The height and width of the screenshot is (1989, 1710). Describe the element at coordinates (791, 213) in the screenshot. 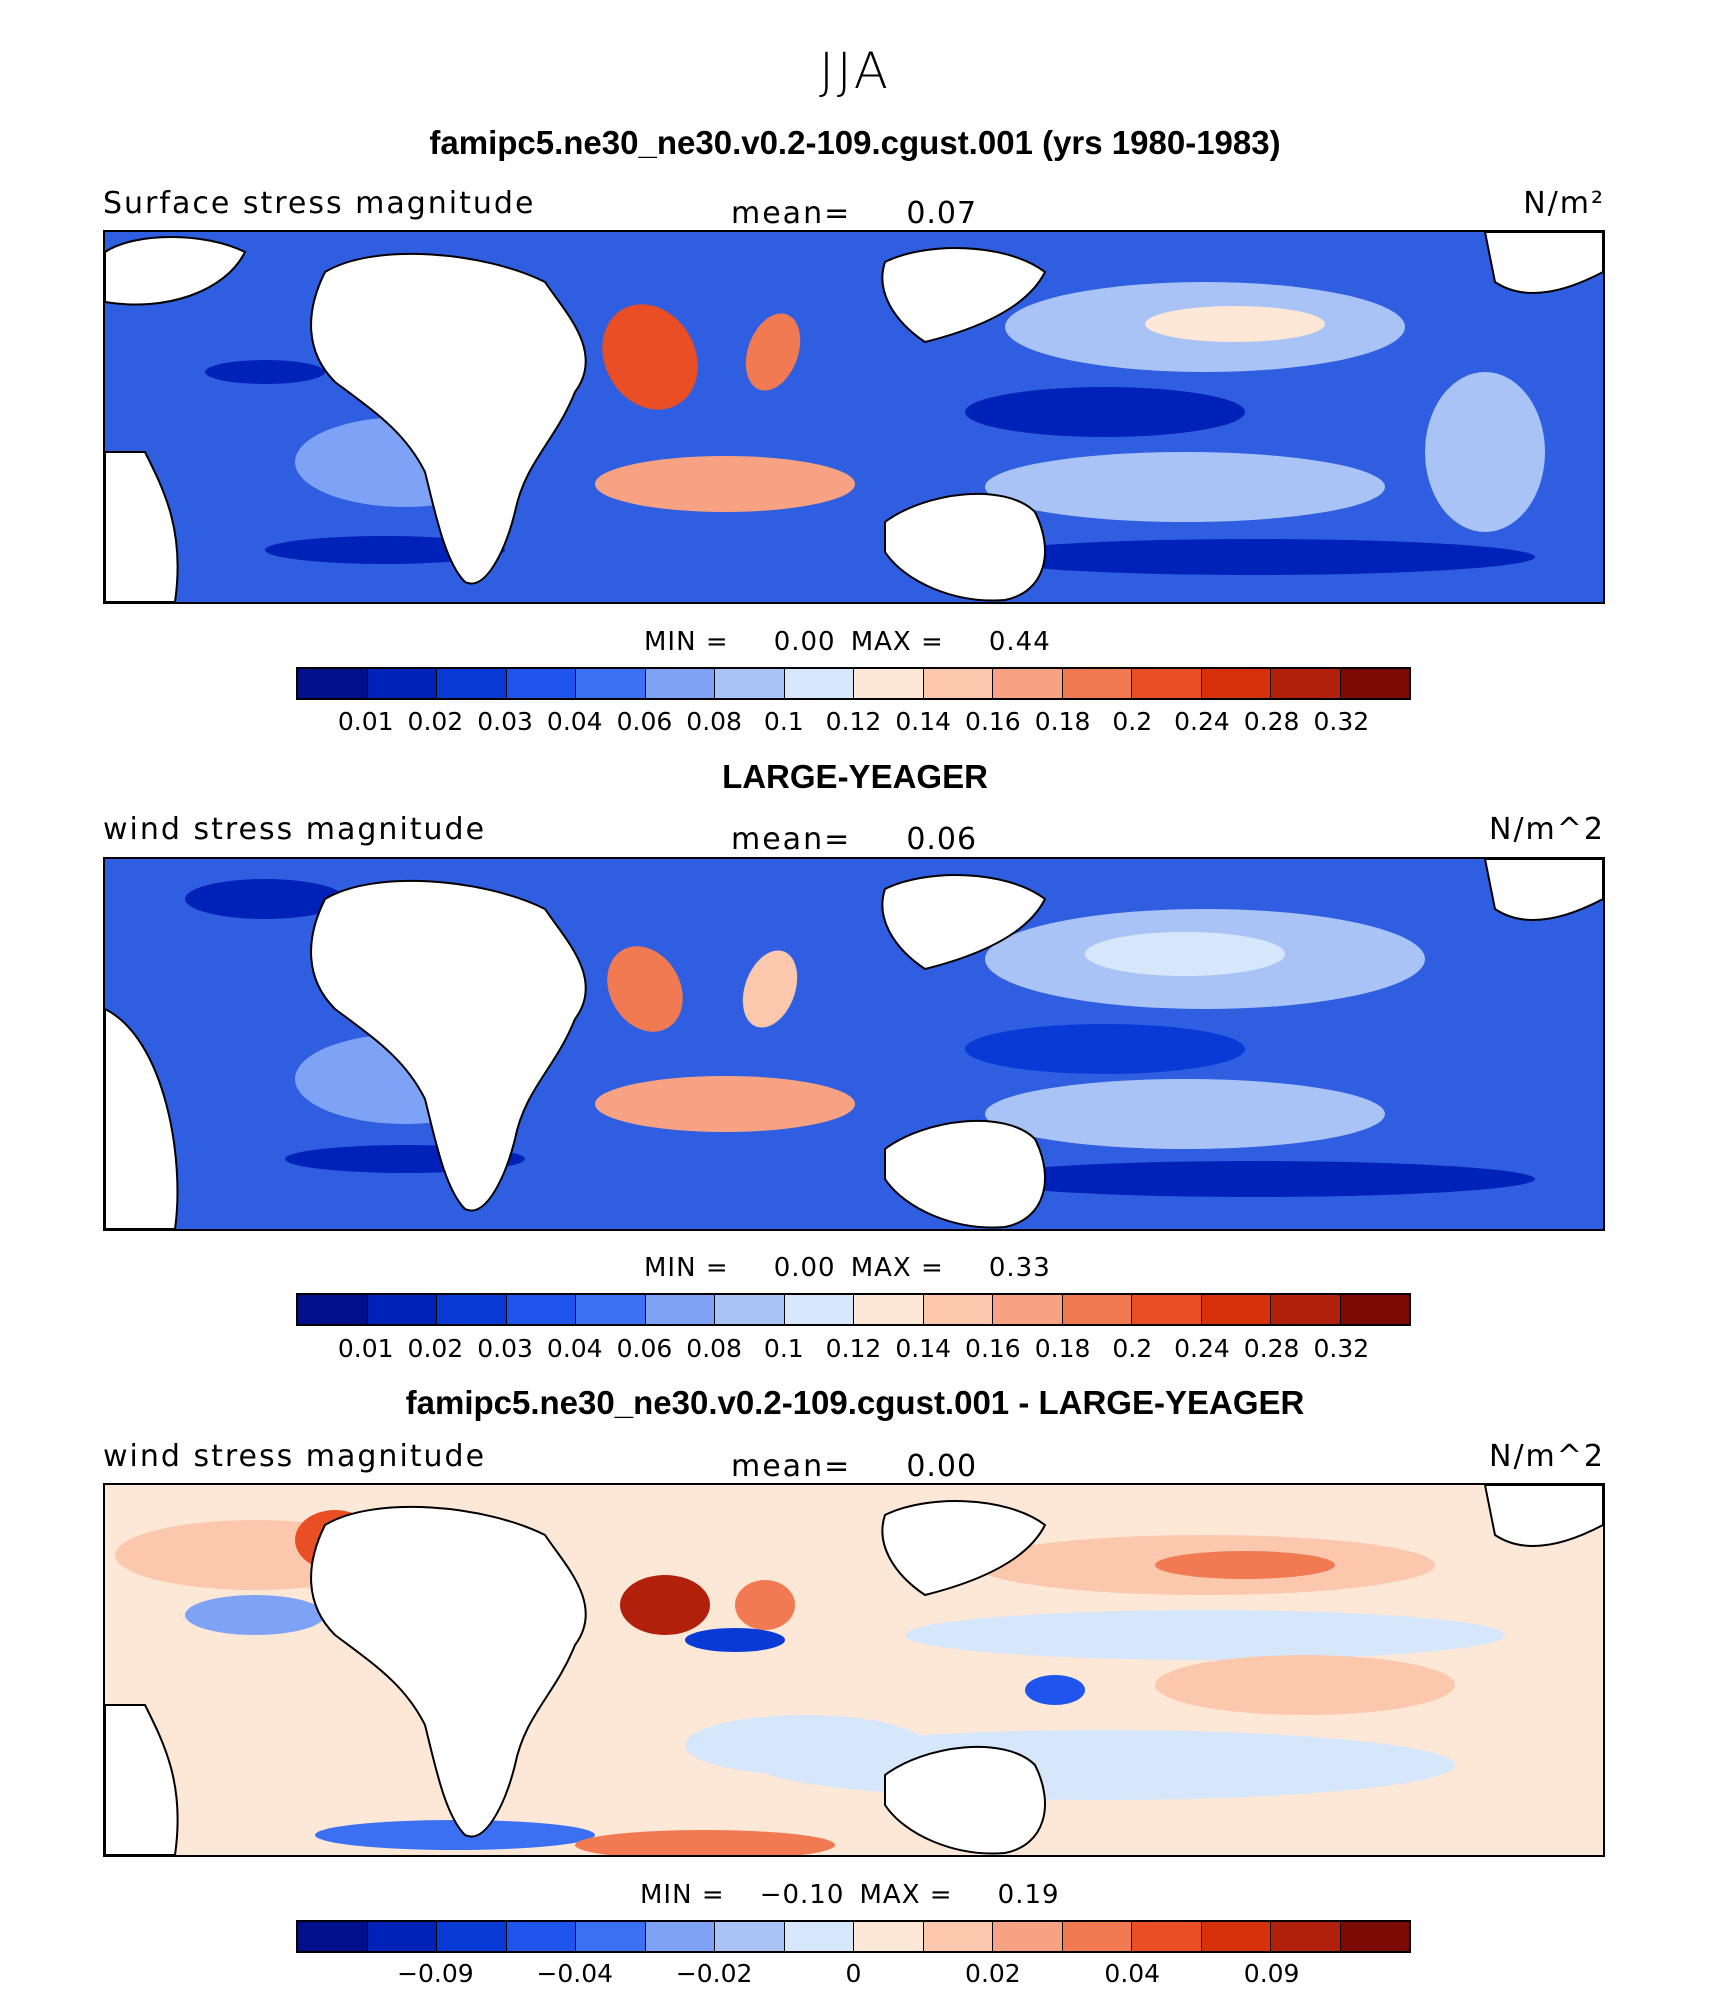

I see `panel-1-mean-label: mean=` at that location.